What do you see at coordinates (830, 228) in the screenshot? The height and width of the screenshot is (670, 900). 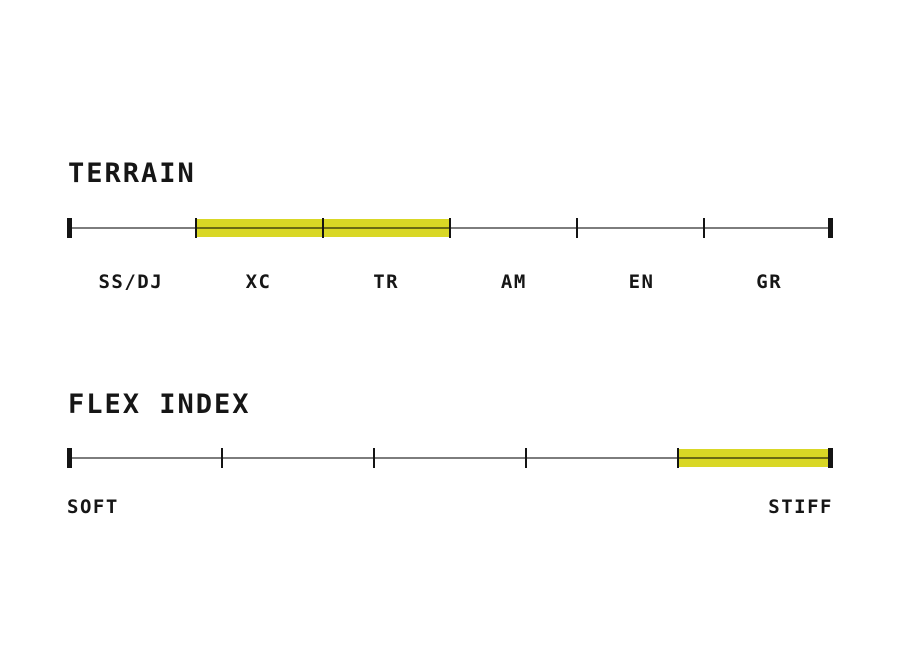 I see `terrain-scale-right-end-cap` at bounding box center [830, 228].